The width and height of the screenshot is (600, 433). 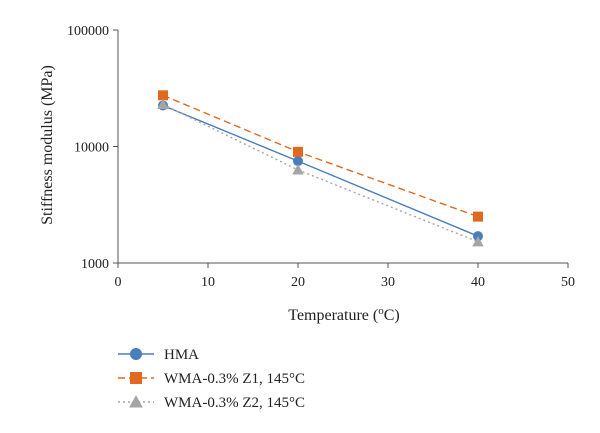 What do you see at coordinates (234, 379) in the screenshot?
I see `legend-label: WMA-0.3% Z1, 145°C` at bounding box center [234, 379].